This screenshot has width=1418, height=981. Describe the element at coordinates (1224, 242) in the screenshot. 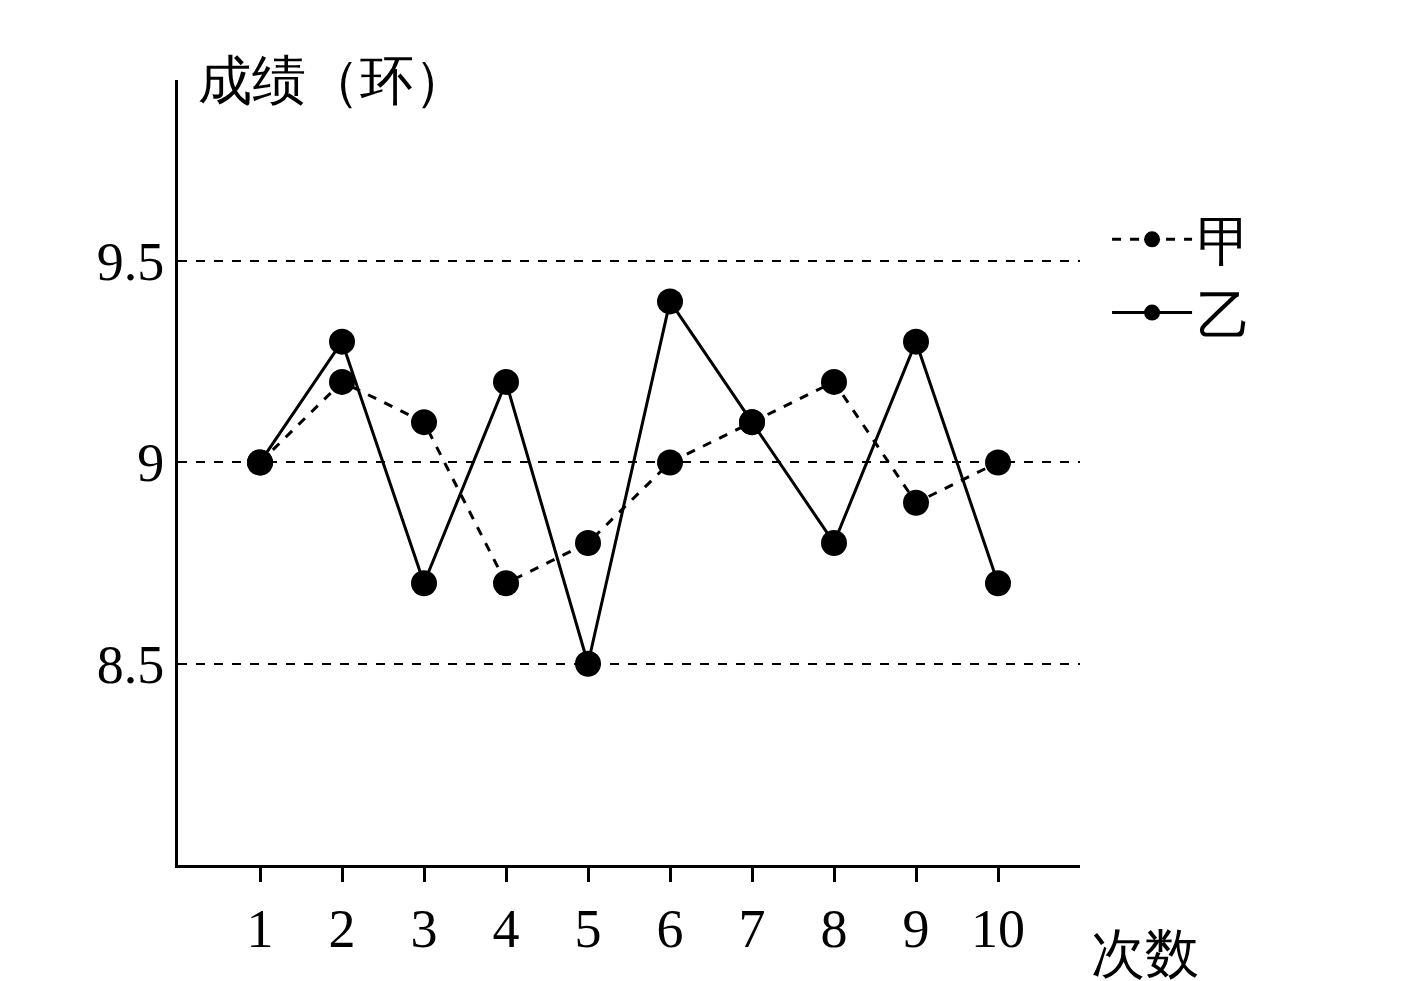

I see `legend-label: 甲` at that location.